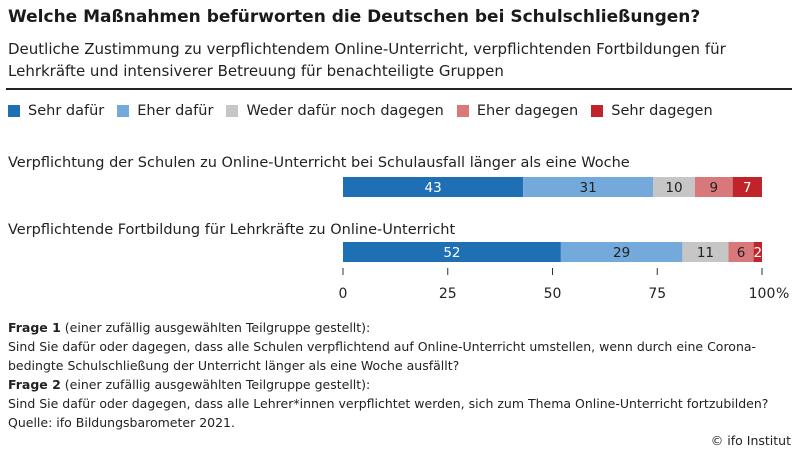  I want to click on data-label: 6, so click(741, 253).